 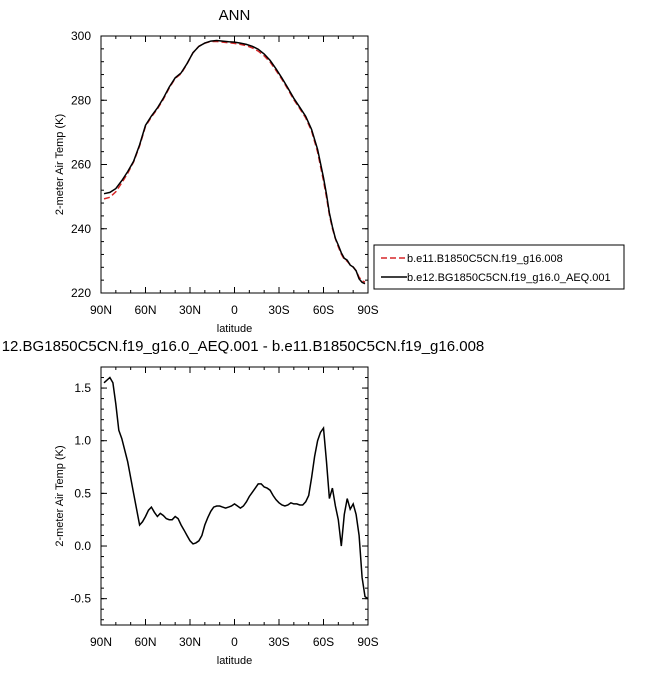 What do you see at coordinates (82, 441) in the screenshot?
I see `y-tick-label: 1.0` at bounding box center [82, 441].